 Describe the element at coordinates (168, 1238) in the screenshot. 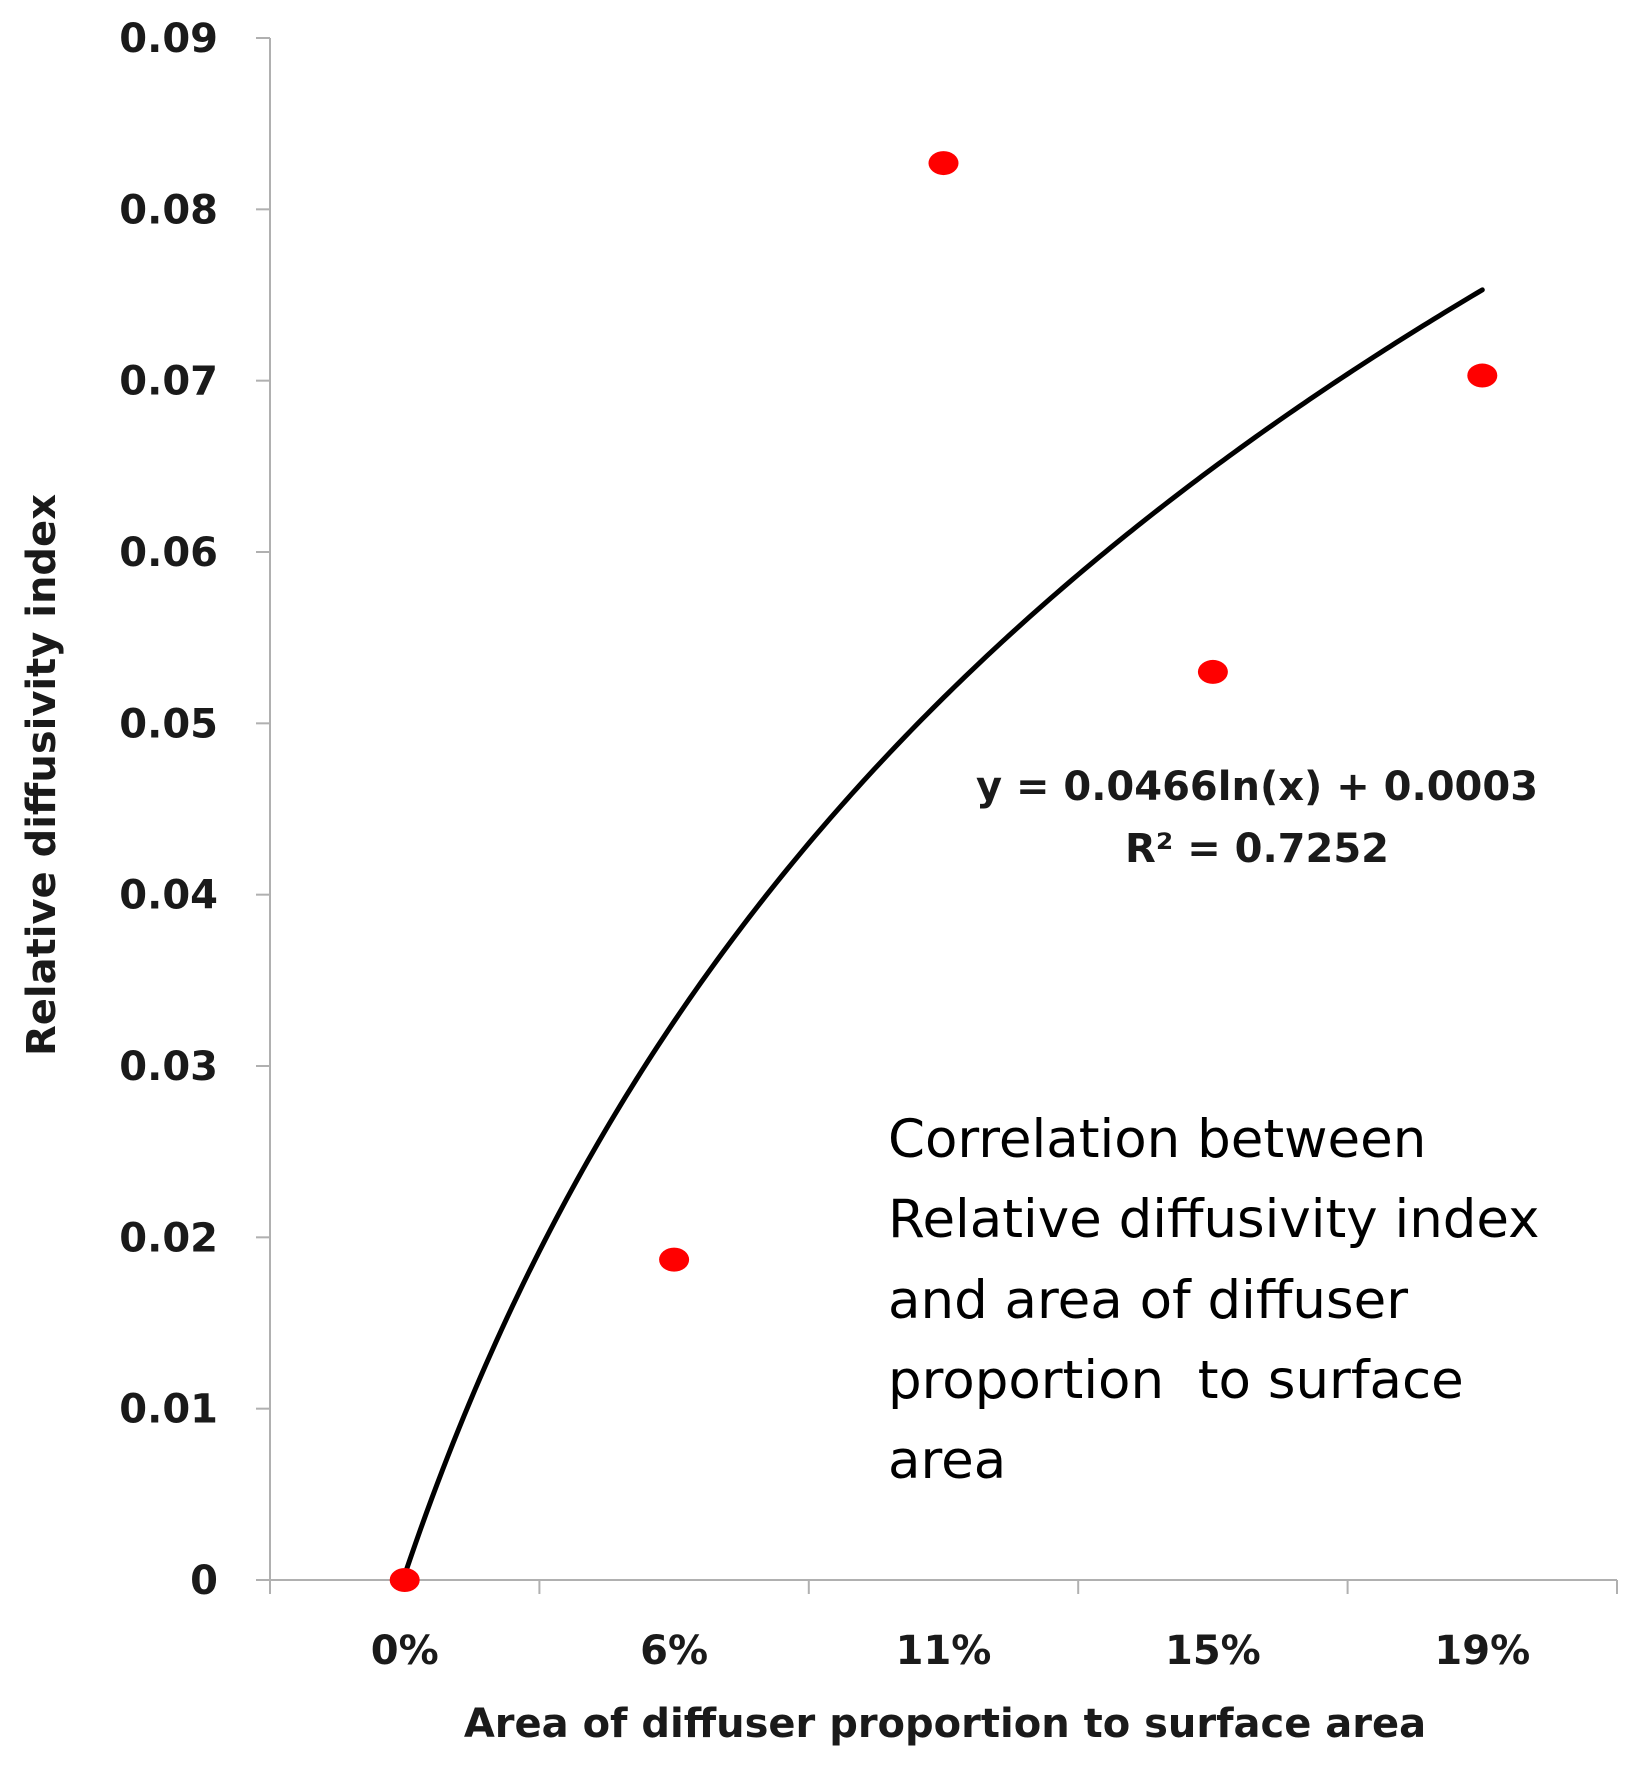

I see `y-tick-label: 0.02` at that location.